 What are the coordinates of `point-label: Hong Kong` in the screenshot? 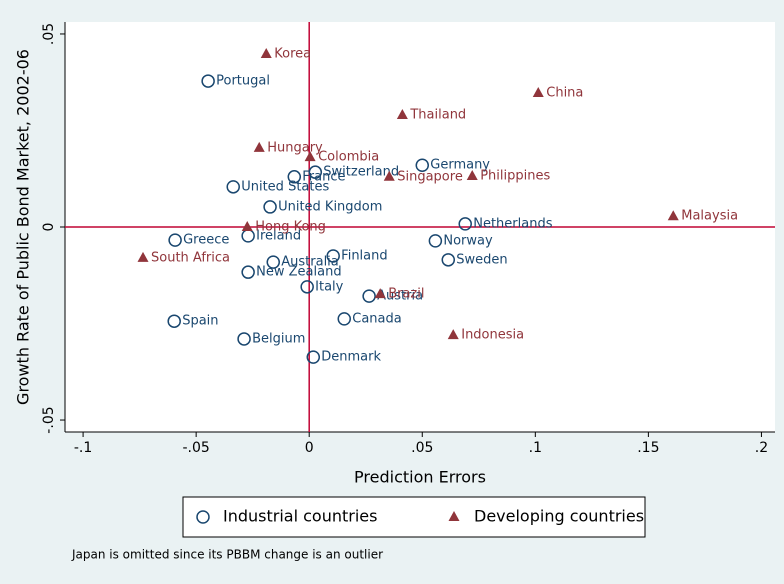 It's located at (290, 227).